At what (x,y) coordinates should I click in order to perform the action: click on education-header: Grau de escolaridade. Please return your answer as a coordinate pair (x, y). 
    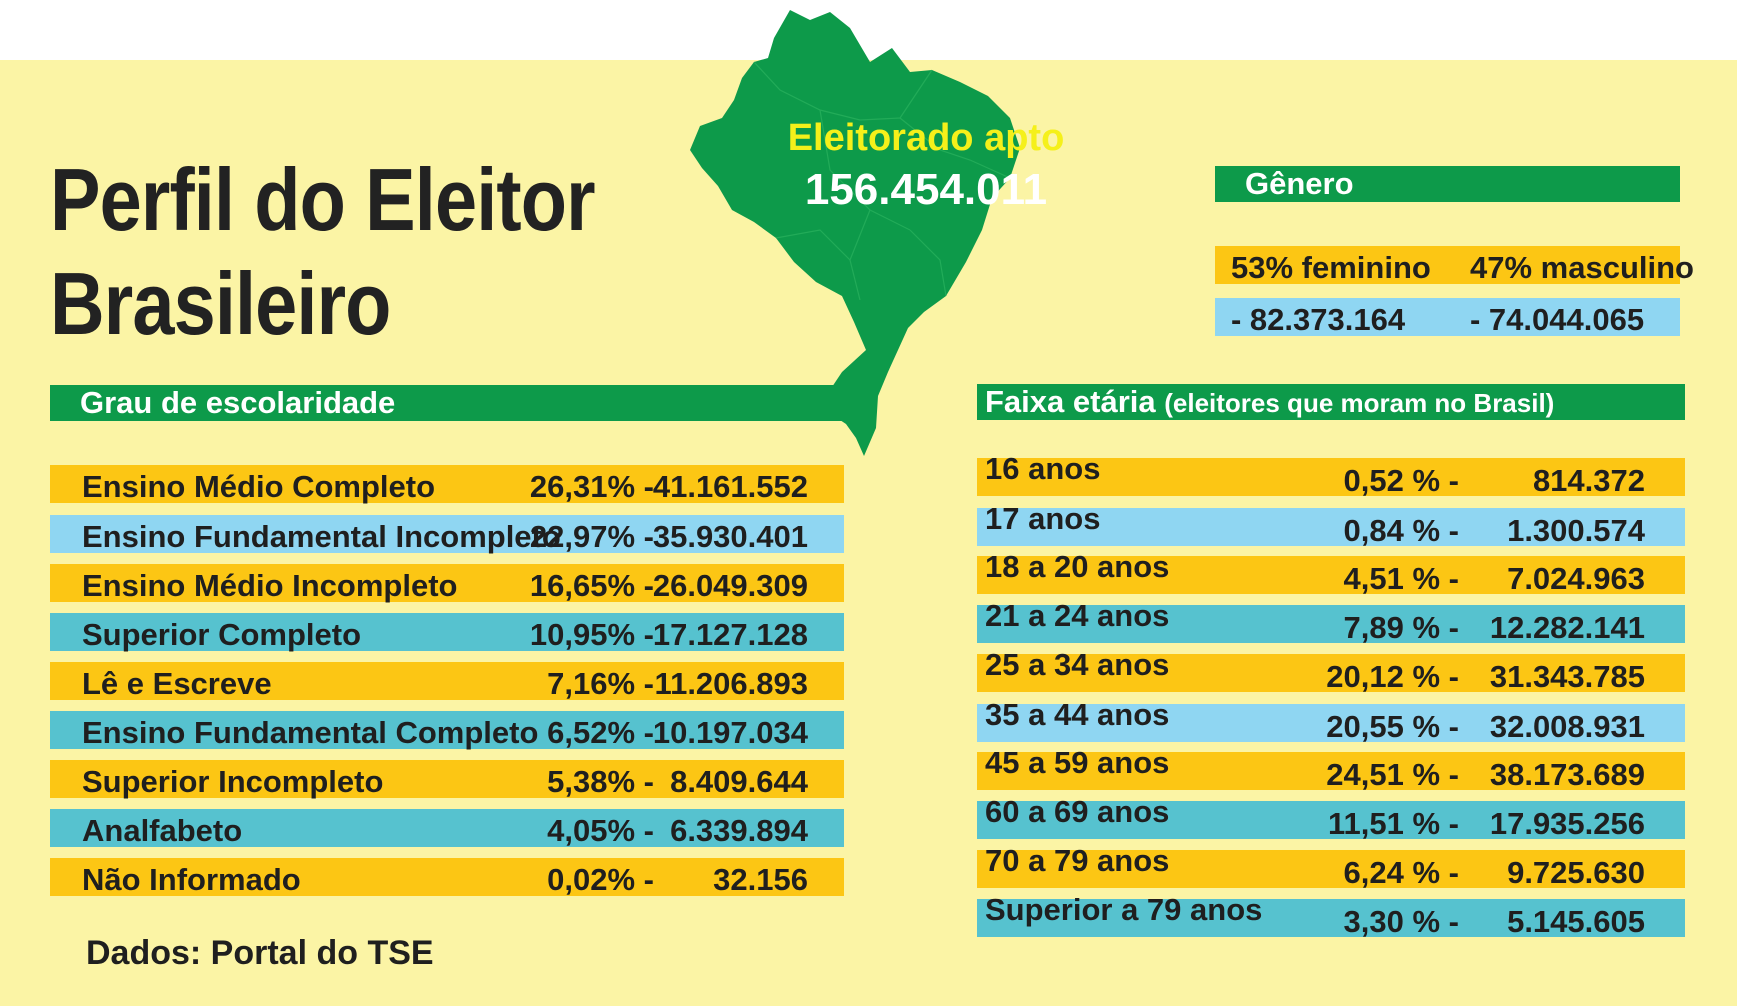
    Looking at the image, I should click on (447, 403).